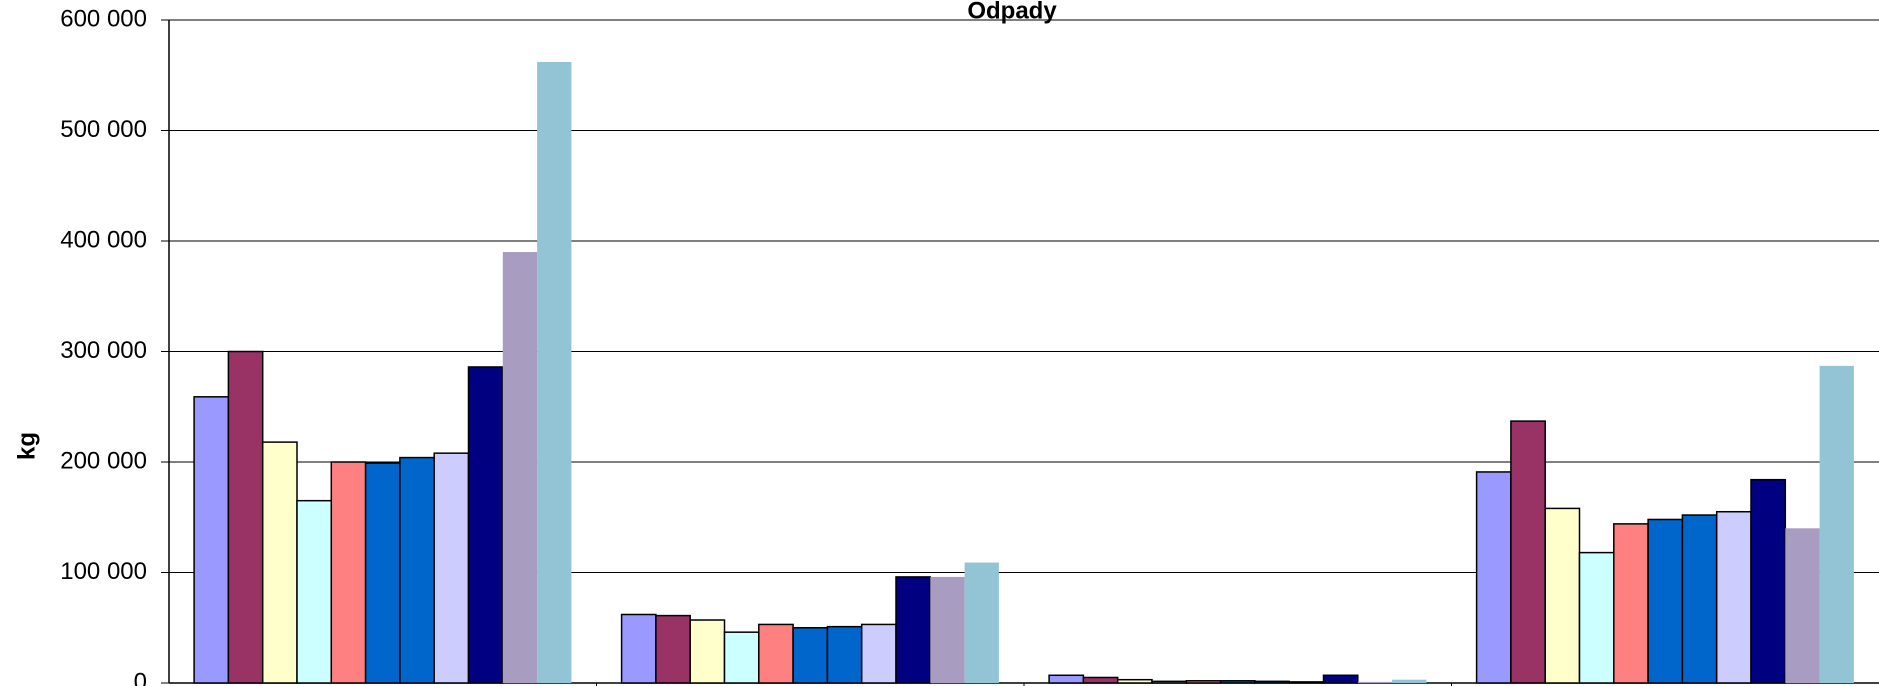 The height and width of the screenshot is (686, 1879). Describe the element at coordinates (103, 571) in the screenshot. I see `y-tick-label: 100 000` at that location.